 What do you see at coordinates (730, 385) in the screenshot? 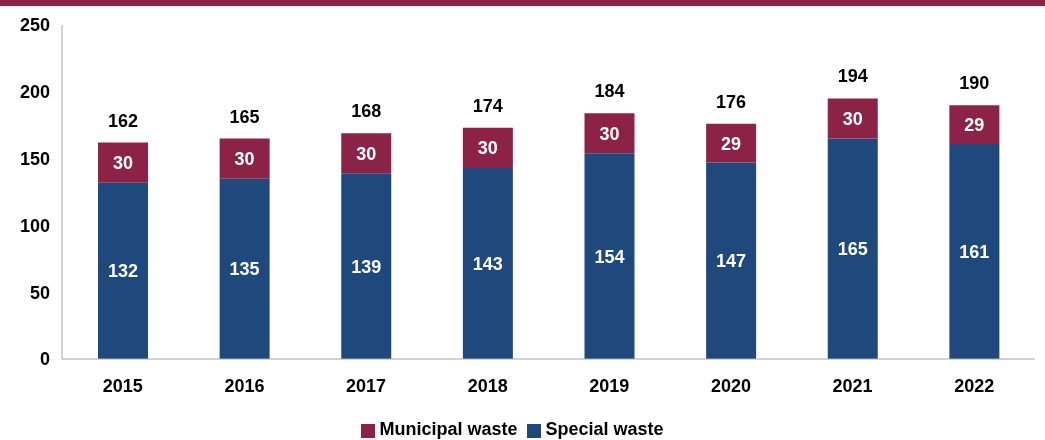
I see `x-tick-label: 2020` at bounding box center [730, 385].